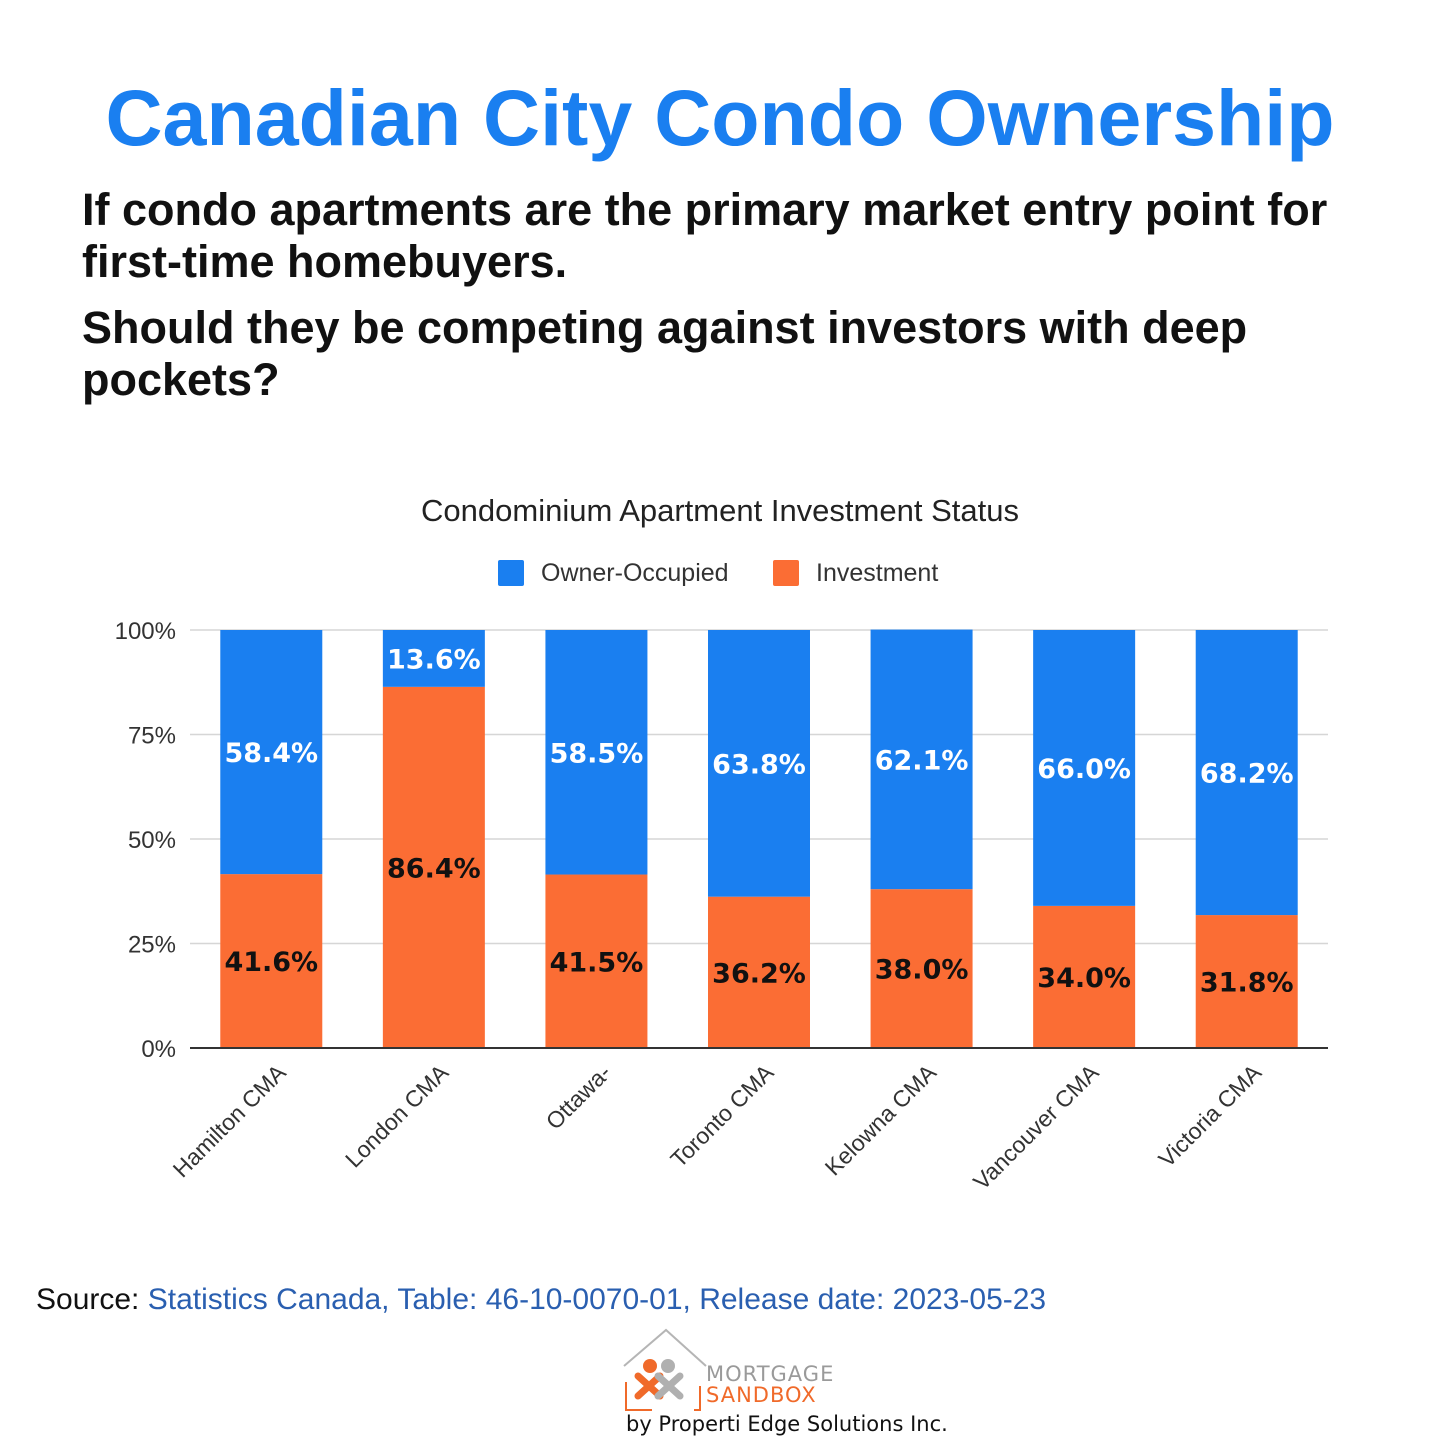 Image resolution: width=1440 pixels, height=1440 pixels. I want to click on x-category-label: Hamilton CMA, so click(230, 1121).